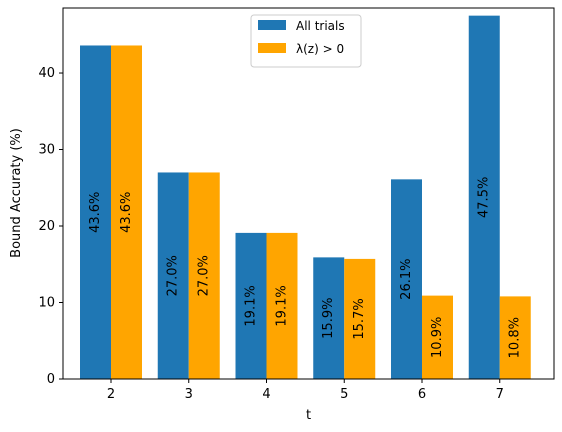  I want to click on y-axis-ticks: 0 10 20 30 40, so click(50, 226).